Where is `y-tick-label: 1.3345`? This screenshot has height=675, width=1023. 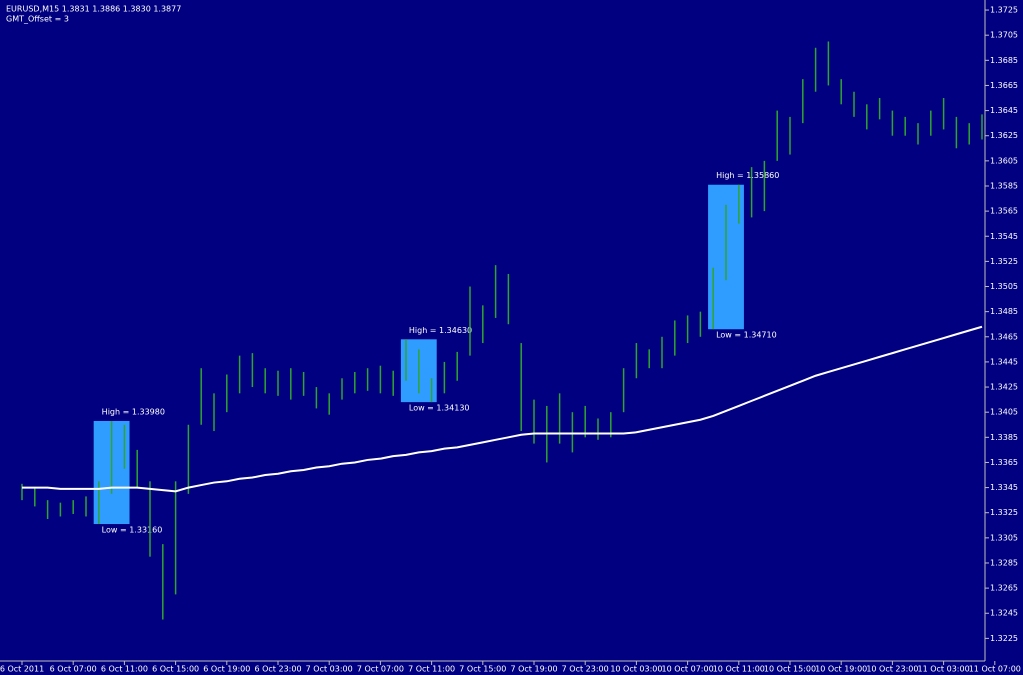
y-tick-label: 1.3345 is located at coordinates (1004, 487).